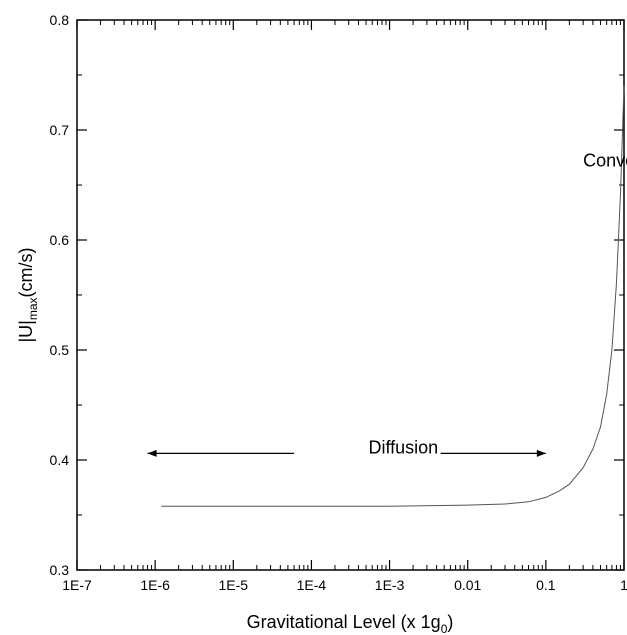  I want to click on x-tick-label: 1, so click(623, 585).